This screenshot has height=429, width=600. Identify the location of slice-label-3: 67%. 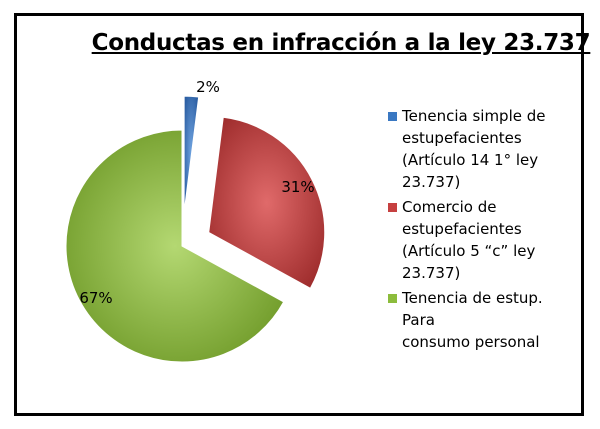
(95, 298).